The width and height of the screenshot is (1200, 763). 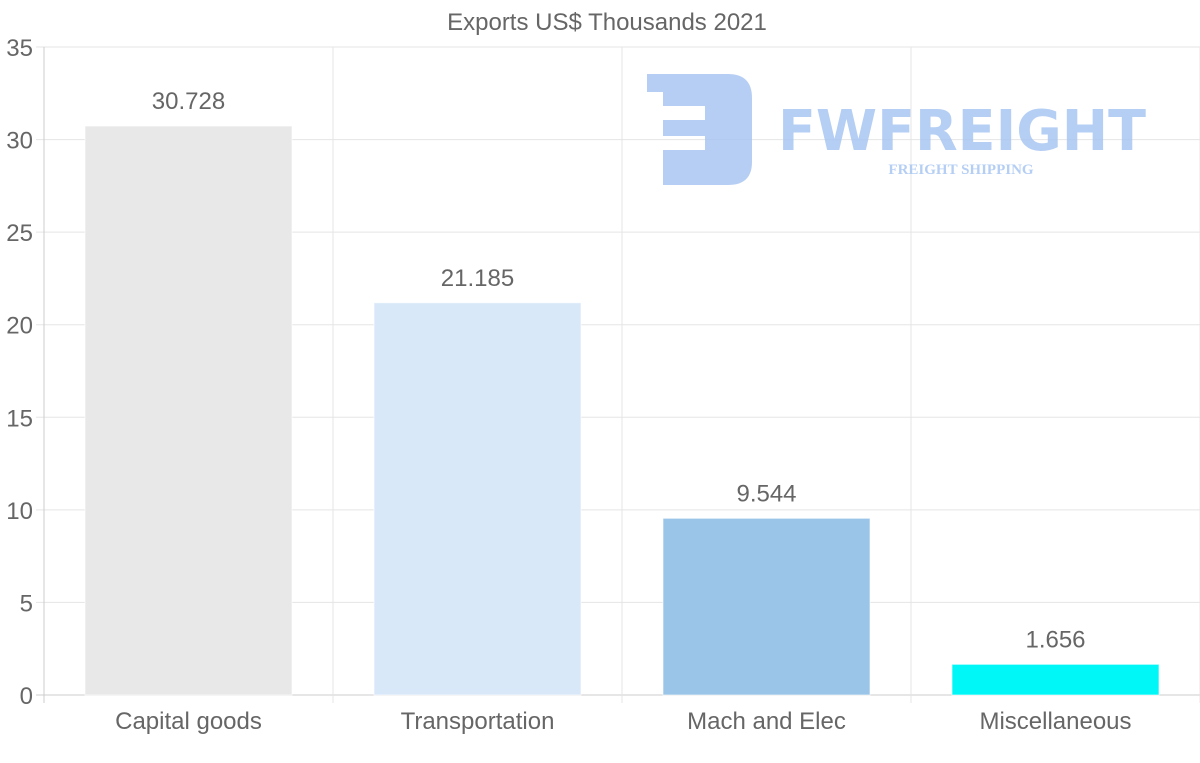 What do you see at coordinates (960, 170) in the screenshot?
I see `logo-tagline-text: FREIGHT SHIPPING` at bounding box center [960, 170].